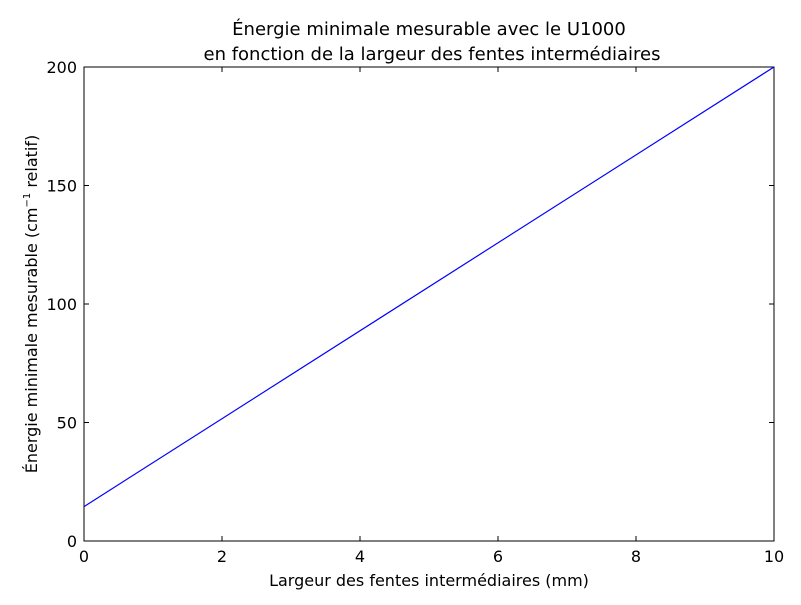 This screenshot has height=605, width=801. I want to click on x-tick-label: 4, so click(360, 556).